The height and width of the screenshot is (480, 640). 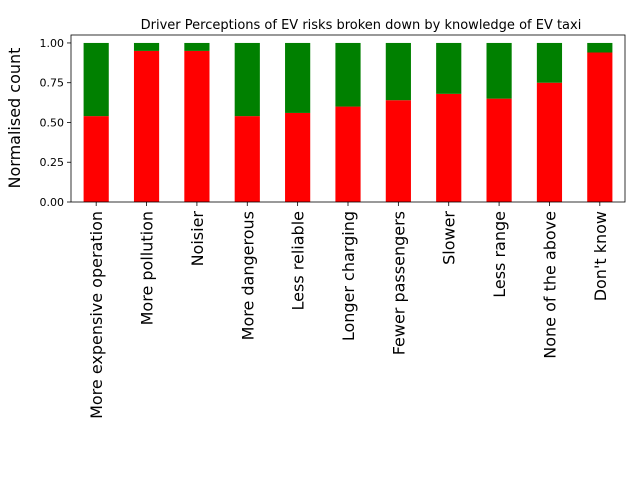 I want to click on x-tick-label: Slower, so click(x=449, y=238).